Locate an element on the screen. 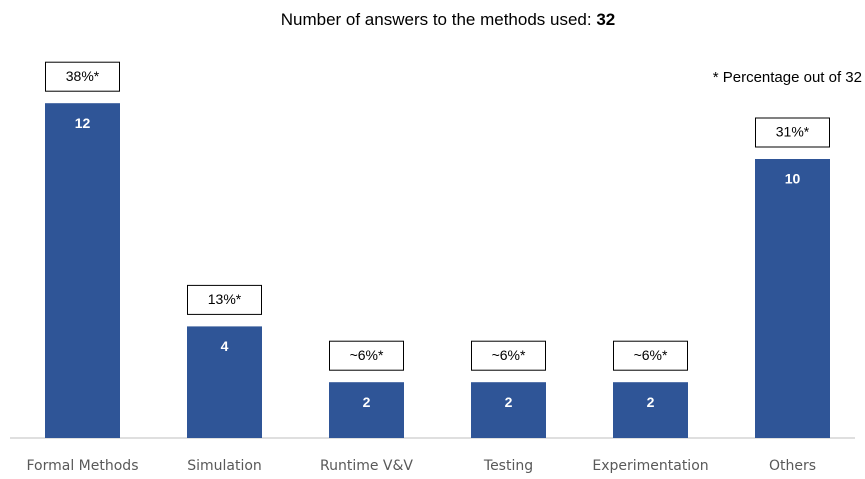 The height and width of the screenshot is (479, 865). x-tick-label: Runtime V&V is located at coordinates (366, 466).